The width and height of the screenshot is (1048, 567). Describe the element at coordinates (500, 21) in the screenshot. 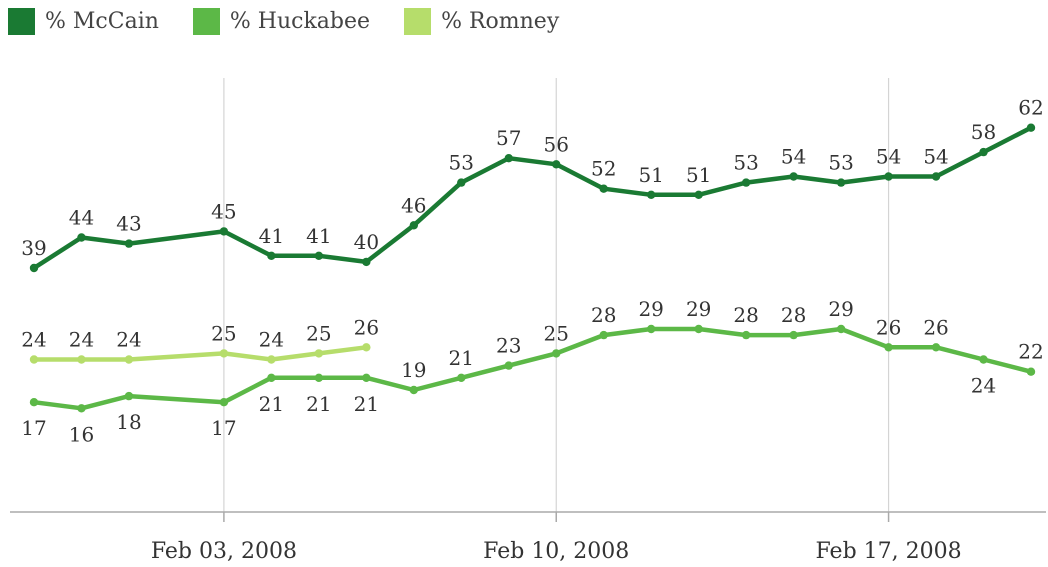

I see `legend-label-romney: % Romney` at that location.